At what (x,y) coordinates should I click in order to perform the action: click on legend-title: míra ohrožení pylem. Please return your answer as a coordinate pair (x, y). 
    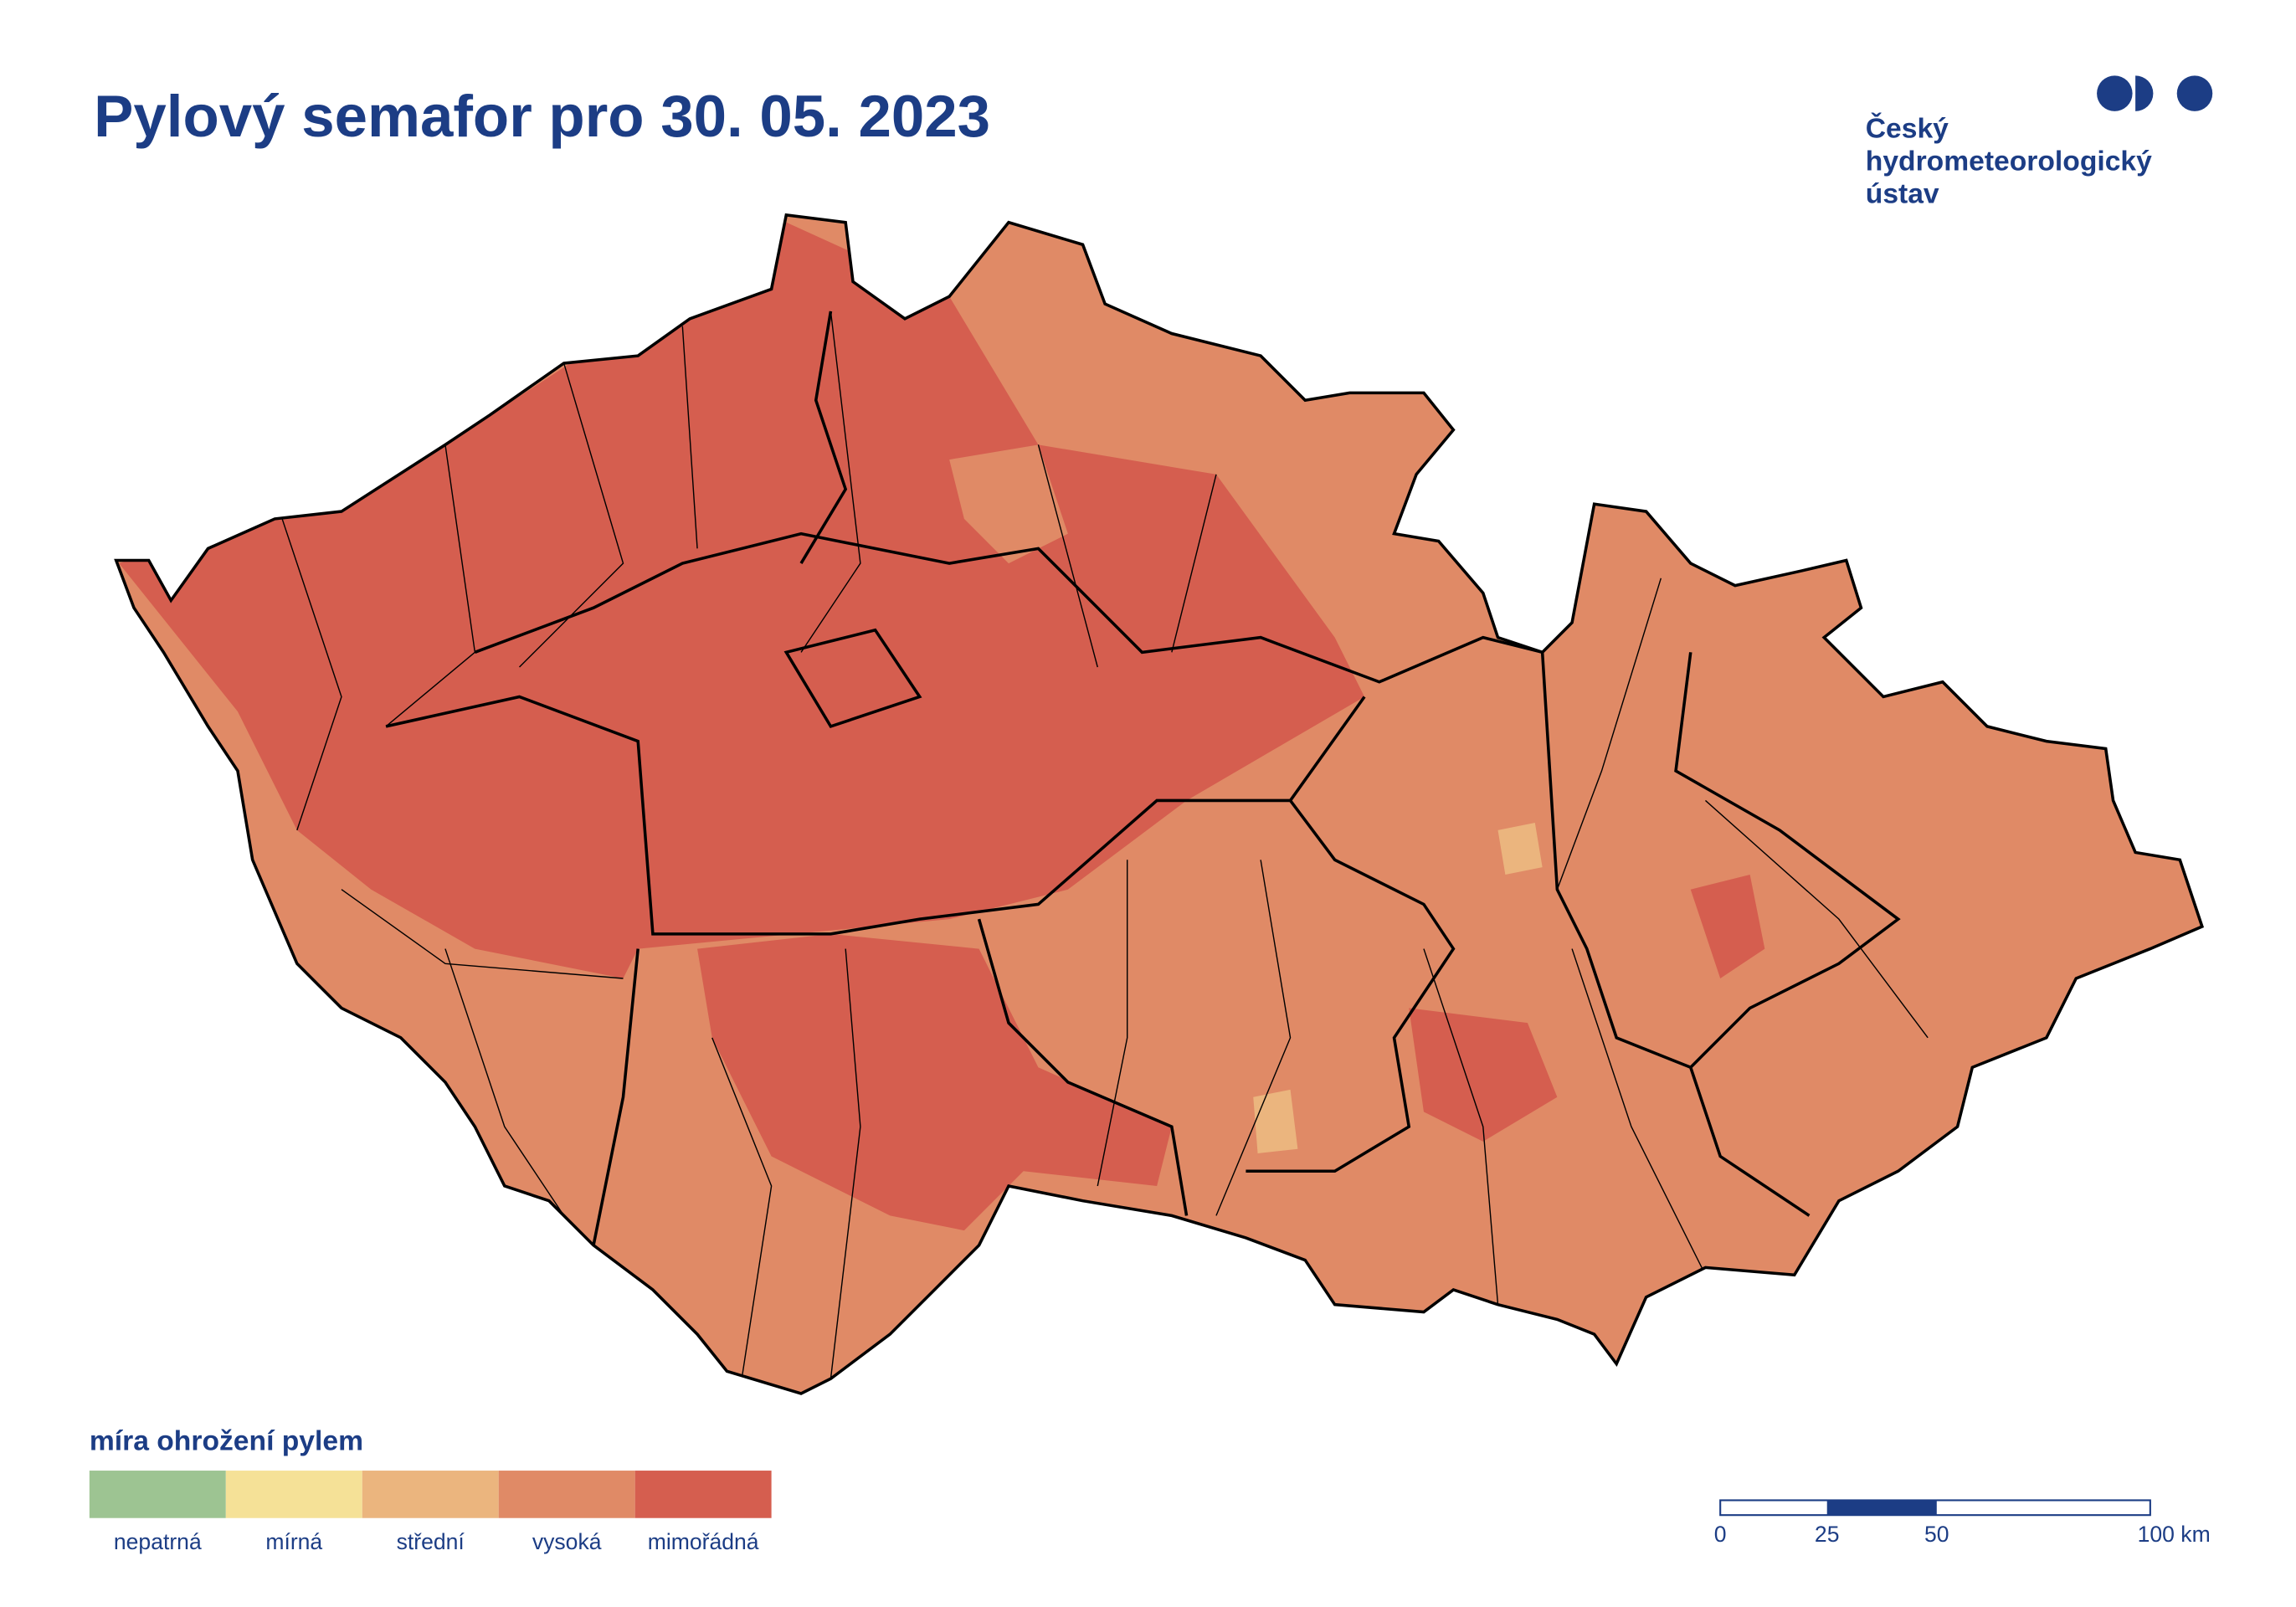
    Looking at the image, I should click on (227, 1440).